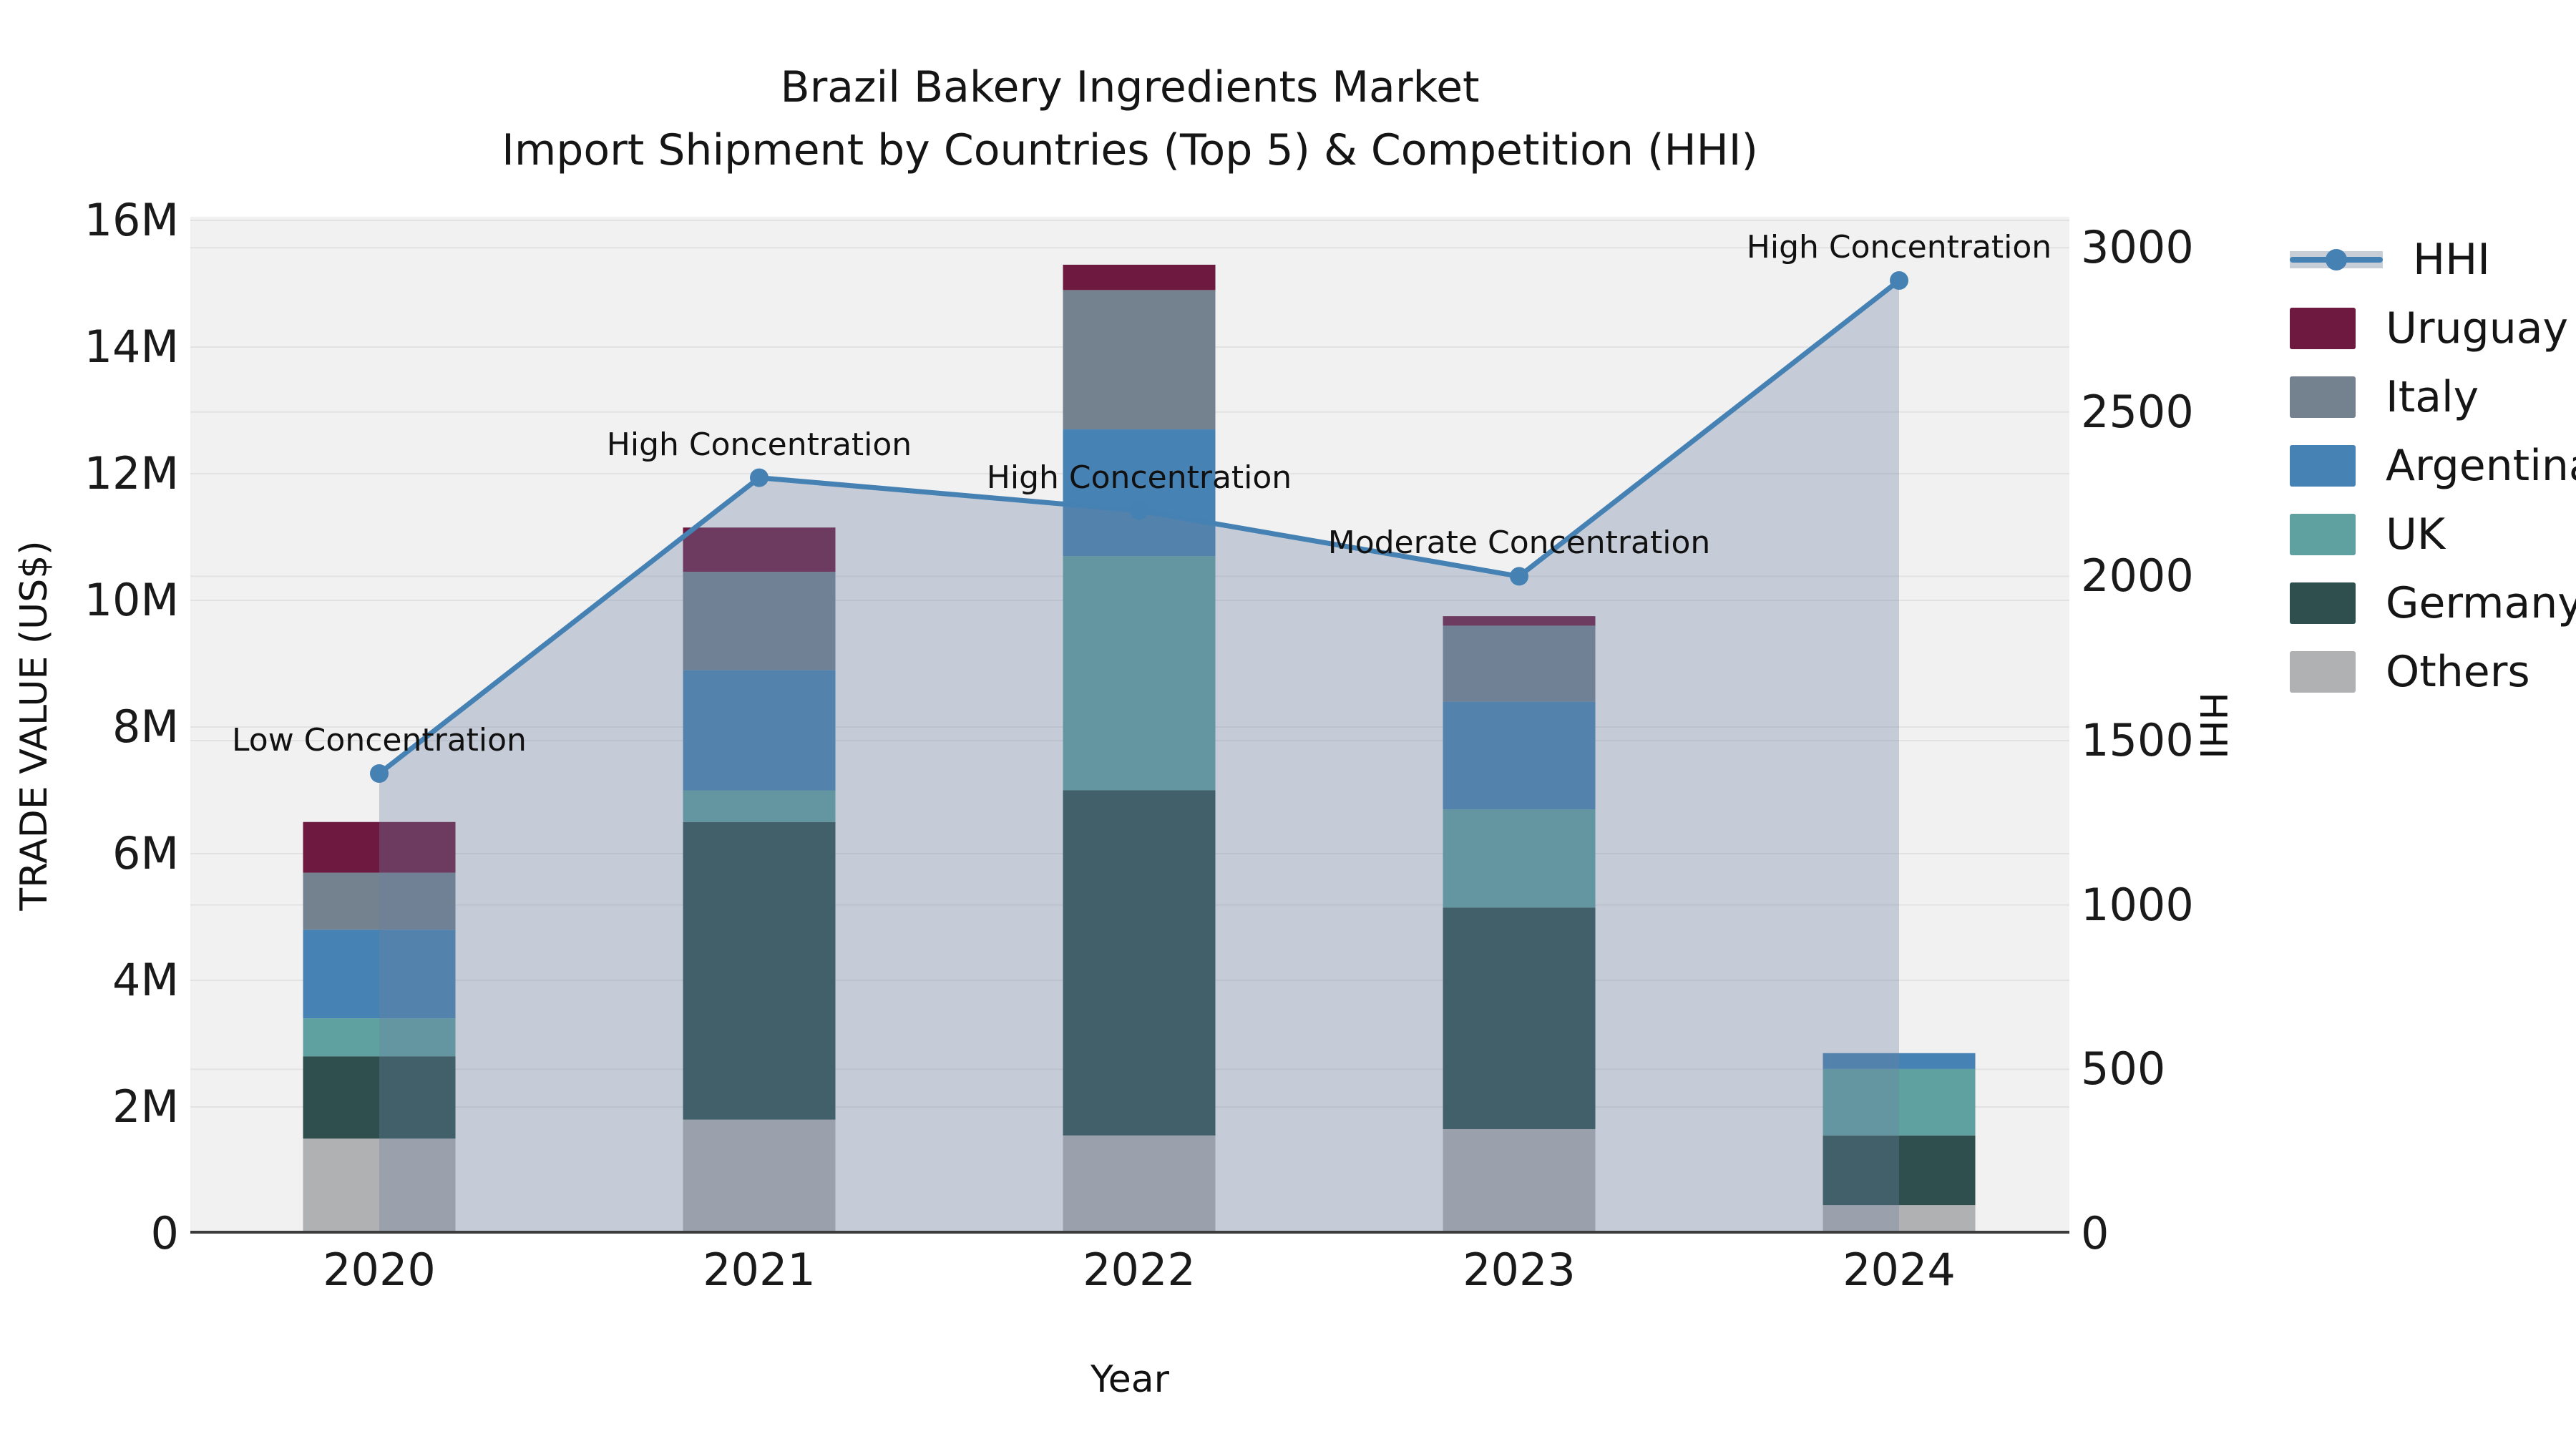  I want to click on annotation-2022: High Concentration, so click(1139, 478).